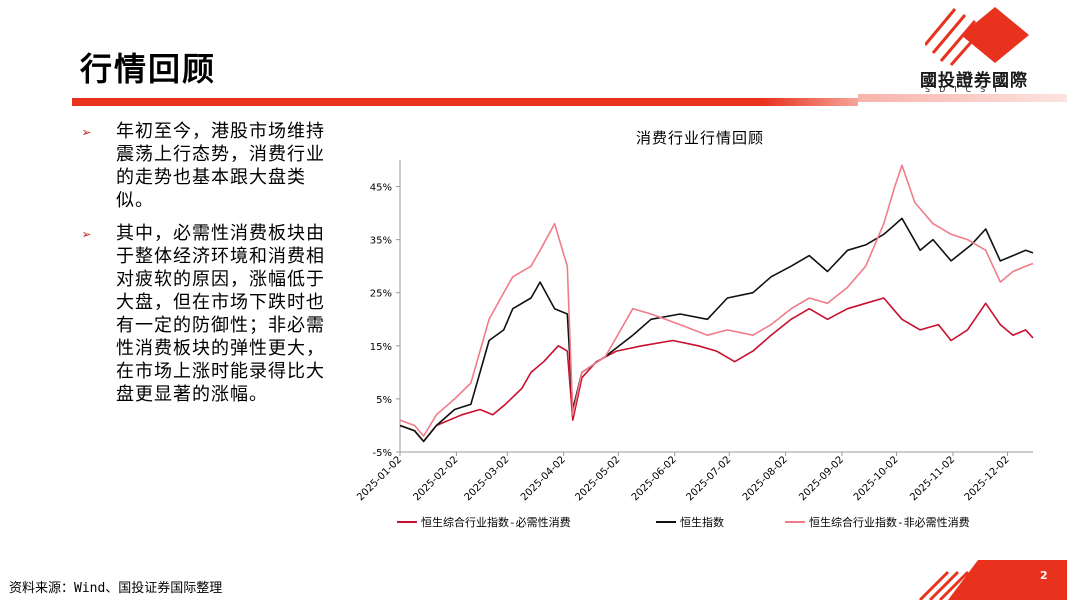 This screenshot has width=1067, height=600. What do you see at coordinates (974, 81) in the screenshot?
I see `company-logo-cn: 國投證券國際` at bounding box center [974, 81].